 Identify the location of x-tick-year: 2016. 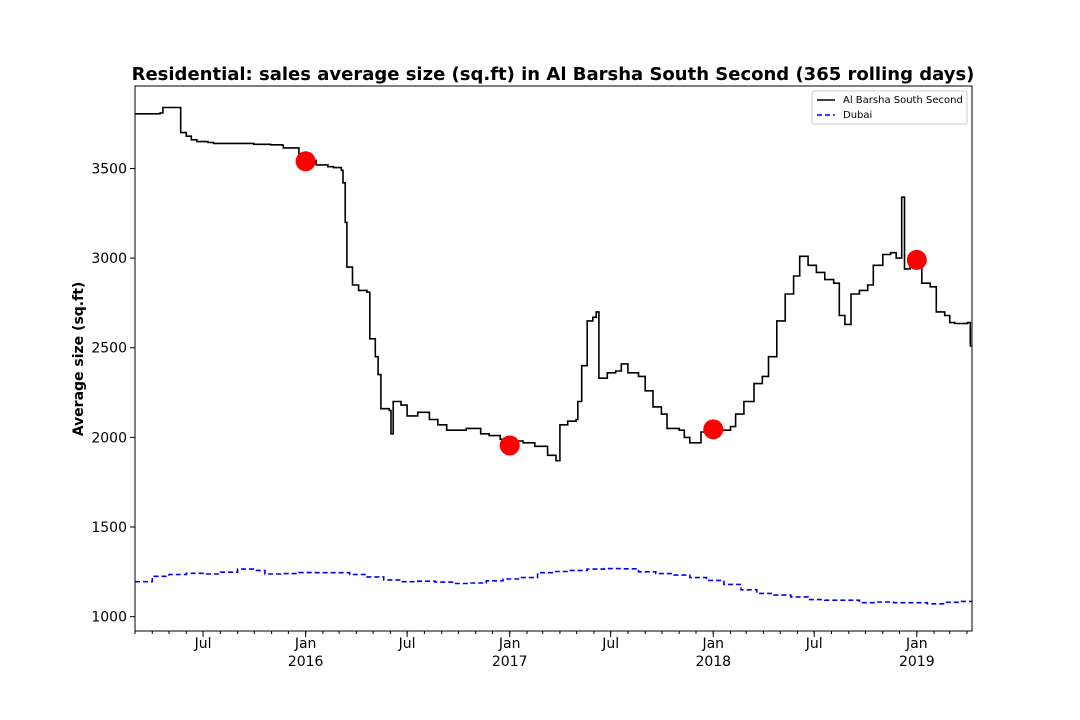
(306, 662).